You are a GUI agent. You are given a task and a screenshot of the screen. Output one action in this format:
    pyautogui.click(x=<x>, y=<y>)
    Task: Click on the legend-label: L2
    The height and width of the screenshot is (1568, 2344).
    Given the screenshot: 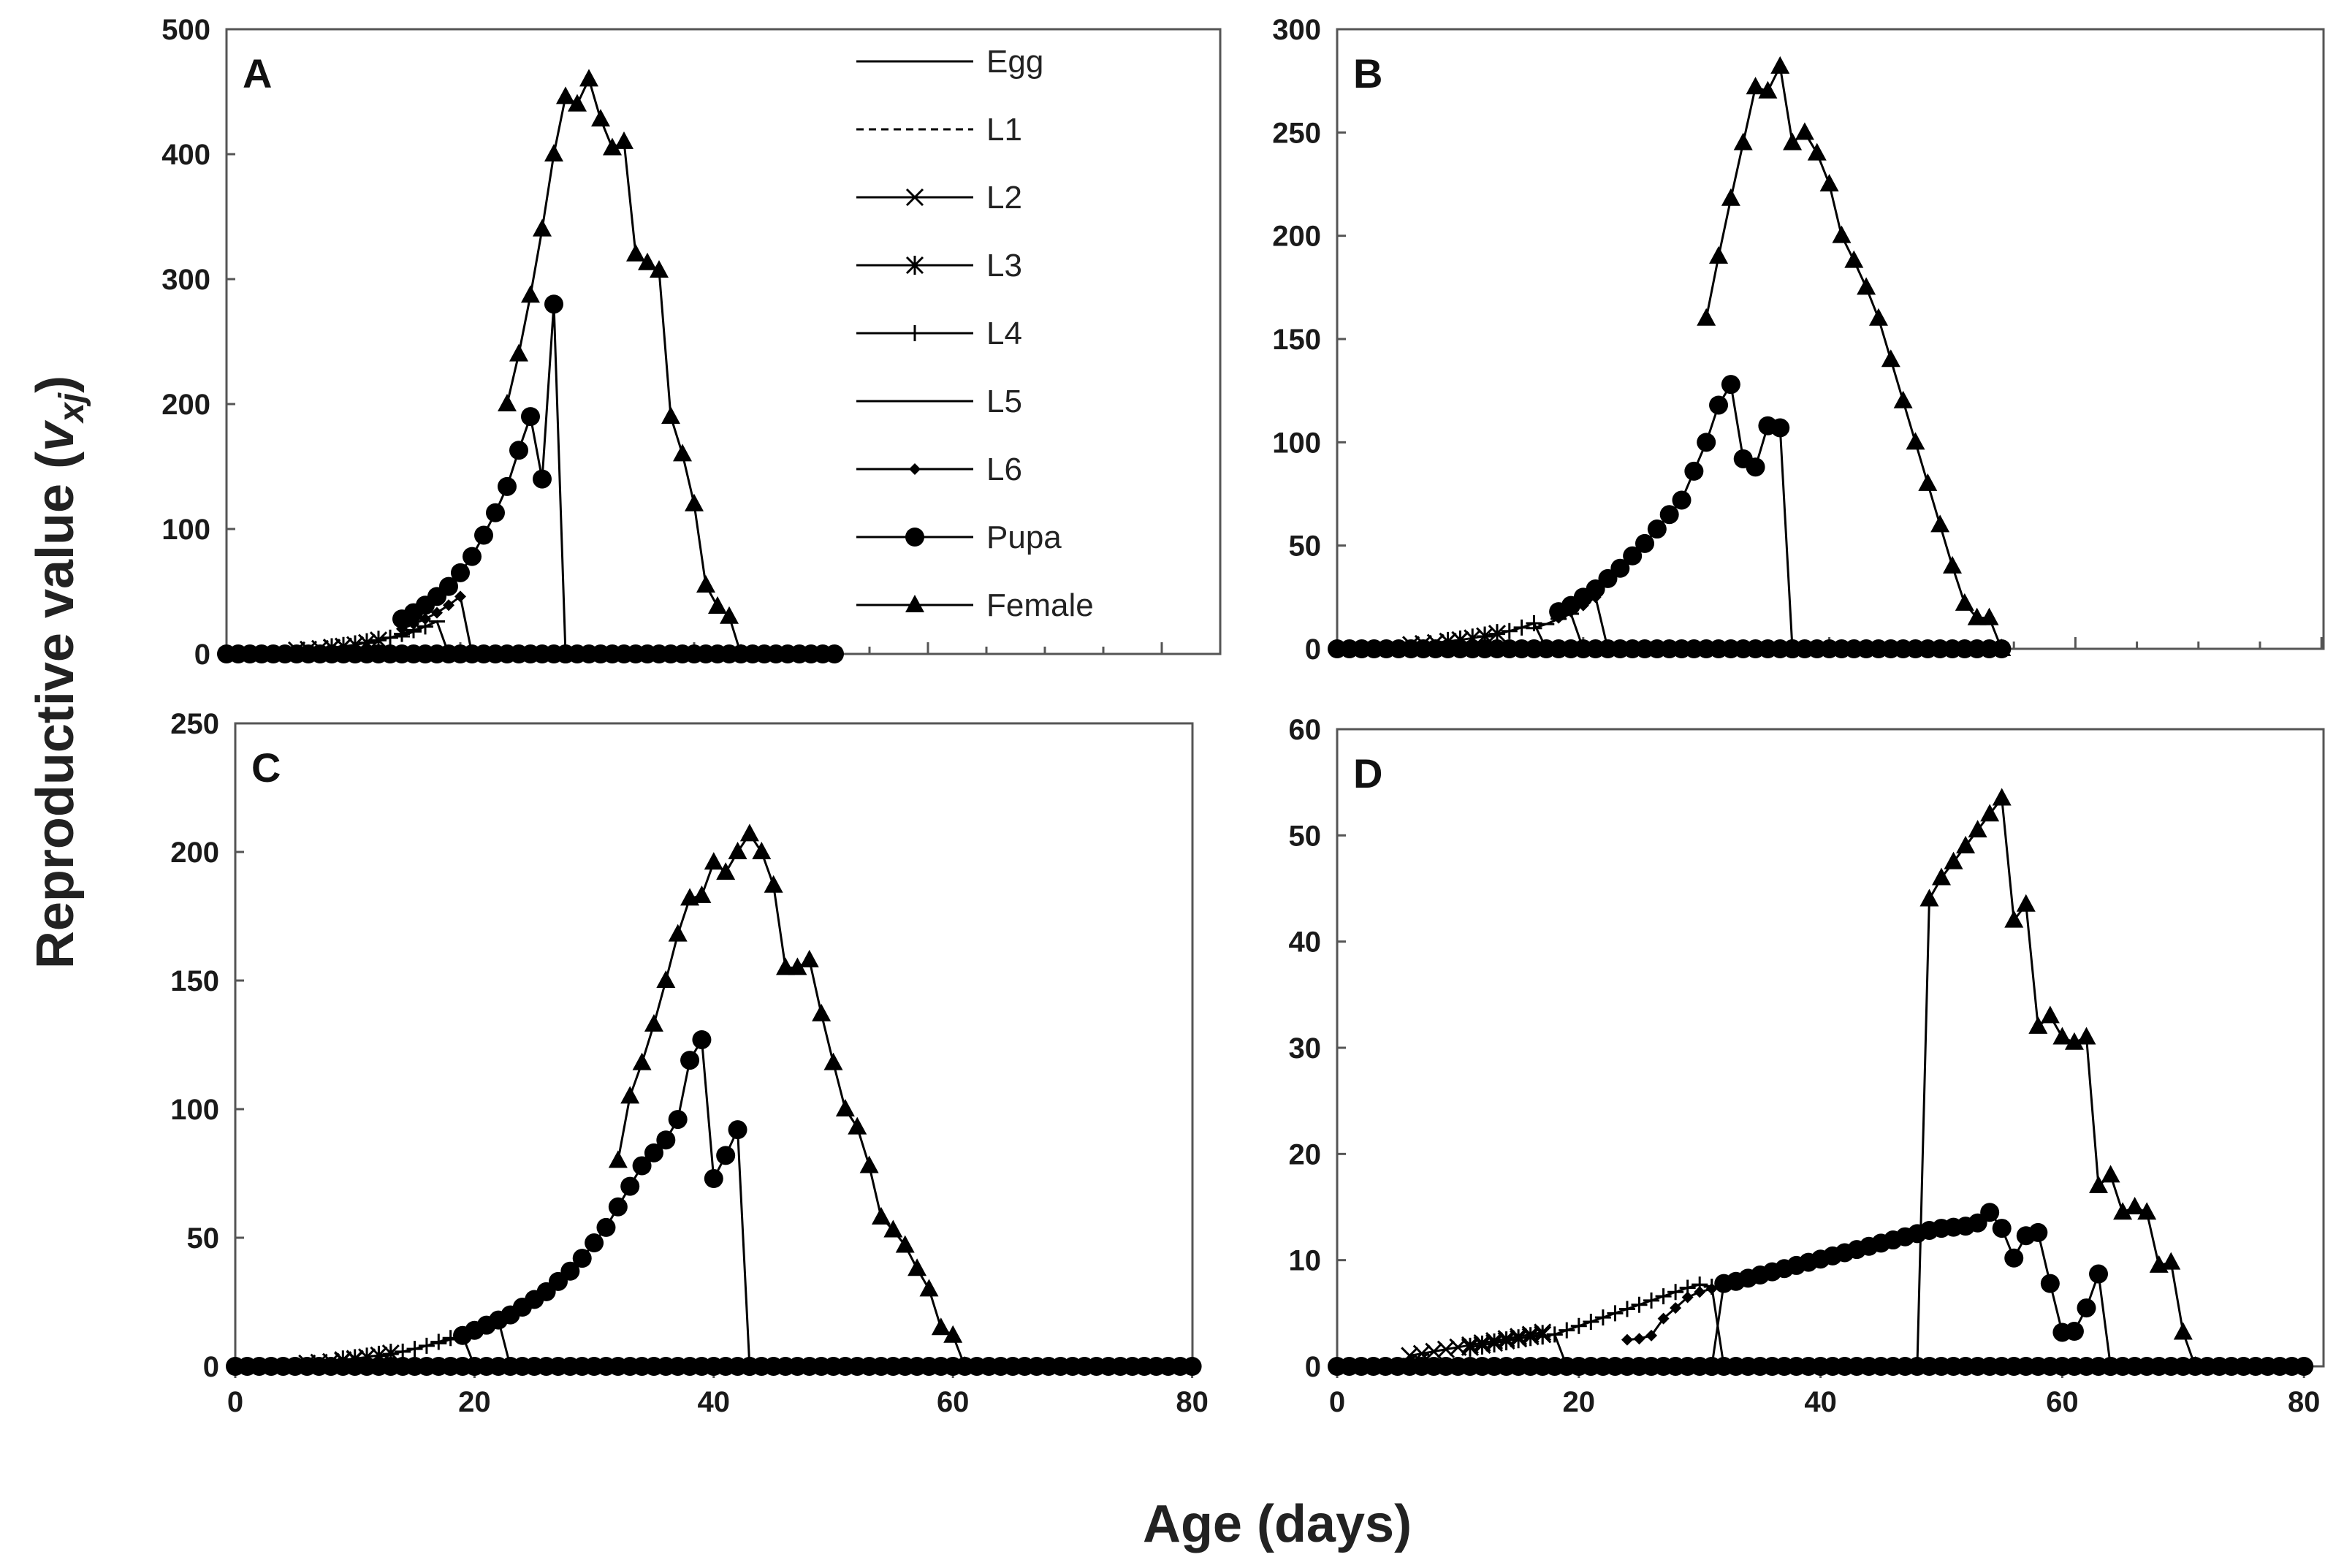 What is the action you would take?
    pyautogui.click(x=1004, y=198)
    